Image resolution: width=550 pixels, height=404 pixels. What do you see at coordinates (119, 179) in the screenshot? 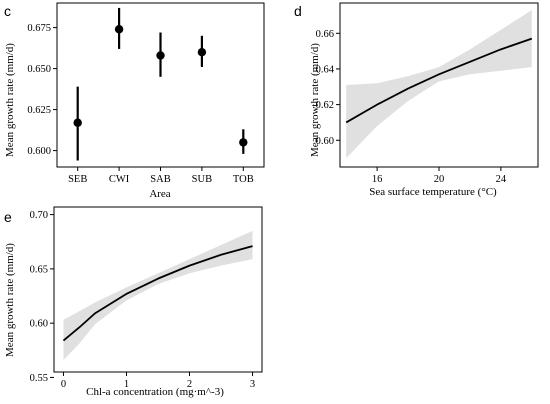
I see `x-tick-label: CWI` at bounding box center [119, 179].